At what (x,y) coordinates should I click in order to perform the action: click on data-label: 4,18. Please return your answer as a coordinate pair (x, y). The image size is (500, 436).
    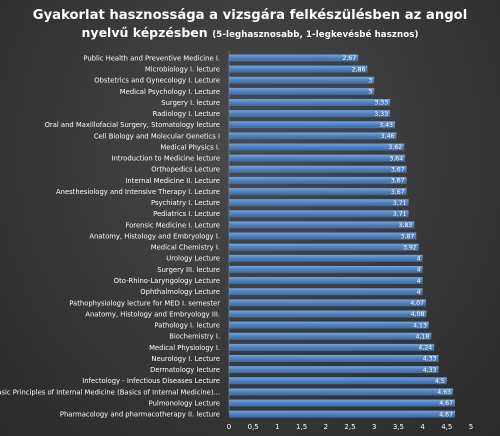
    Looking at the image, I should click on (423, 336).